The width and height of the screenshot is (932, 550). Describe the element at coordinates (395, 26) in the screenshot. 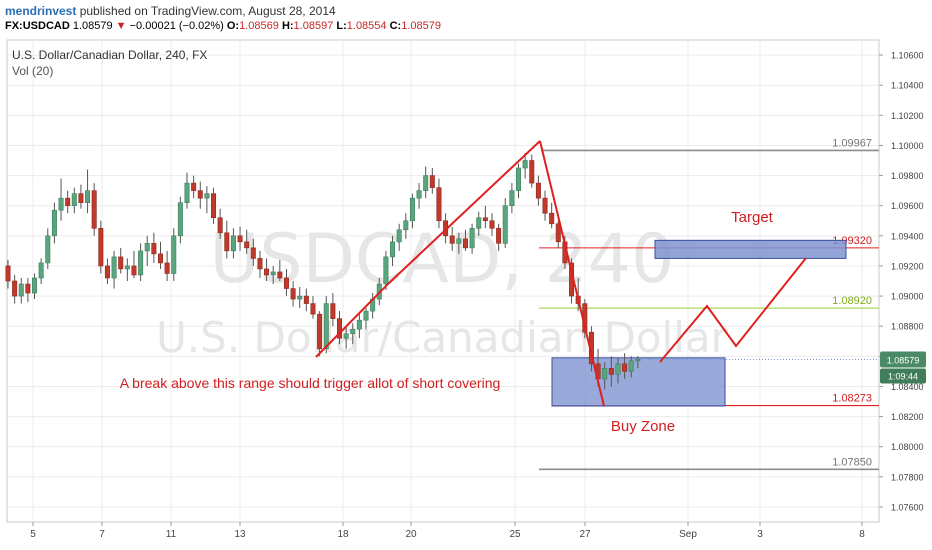

I see `close-label: C:` at that location.